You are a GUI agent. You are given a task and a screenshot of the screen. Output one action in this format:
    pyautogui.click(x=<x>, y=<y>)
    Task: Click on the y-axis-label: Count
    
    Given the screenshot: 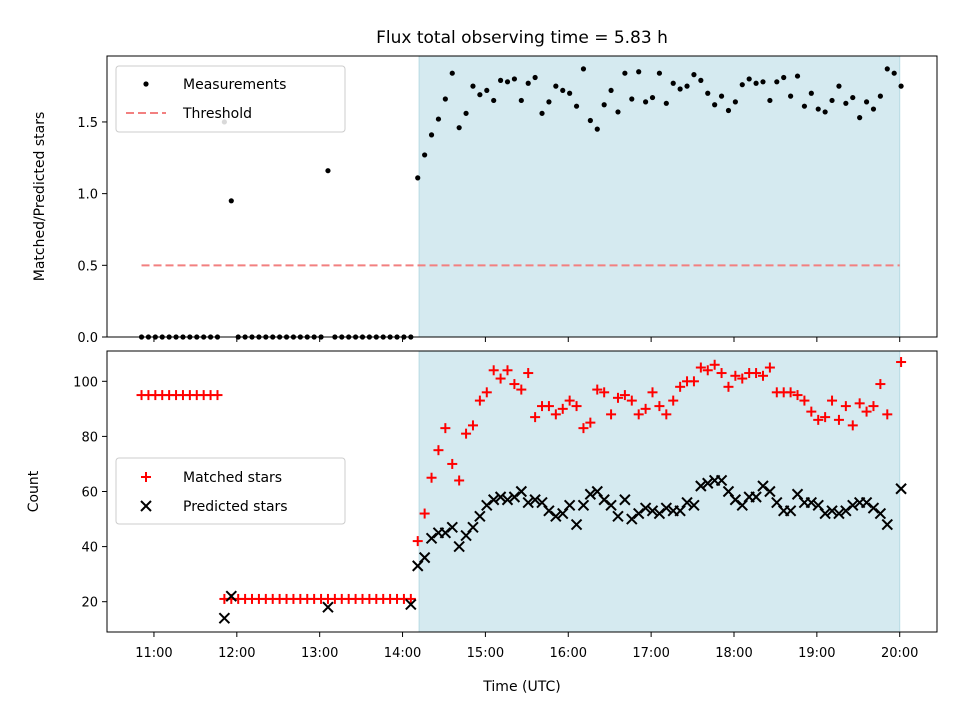 What is the action you would take?
    pyautogui.click(x=34, y=491)
    